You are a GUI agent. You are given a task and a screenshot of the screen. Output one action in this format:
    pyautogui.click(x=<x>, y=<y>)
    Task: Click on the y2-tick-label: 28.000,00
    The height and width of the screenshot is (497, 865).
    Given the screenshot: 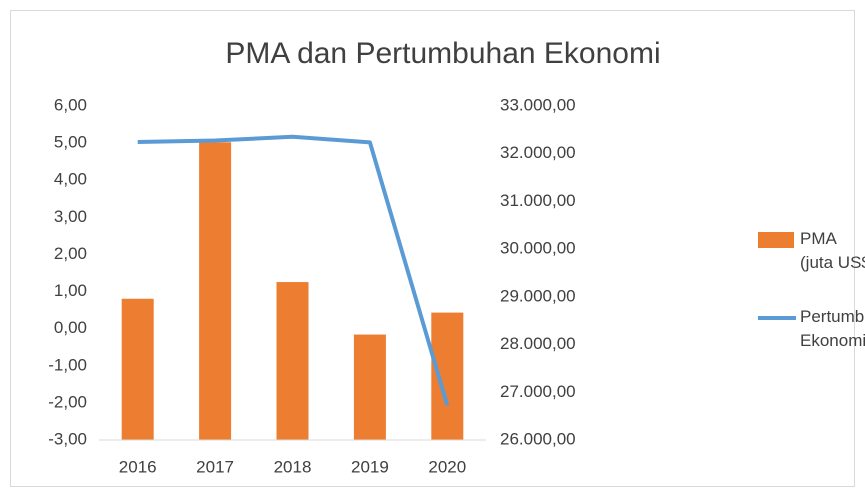 What is the action you would take?
    pyautogui.click(x=538, y=343)
    